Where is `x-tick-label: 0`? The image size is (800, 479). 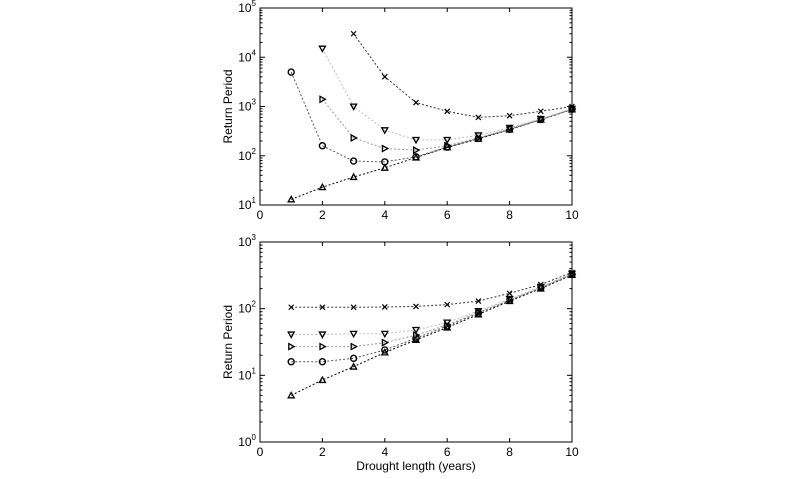 x-tick-label: 0 is located at coordinates (260, 452).